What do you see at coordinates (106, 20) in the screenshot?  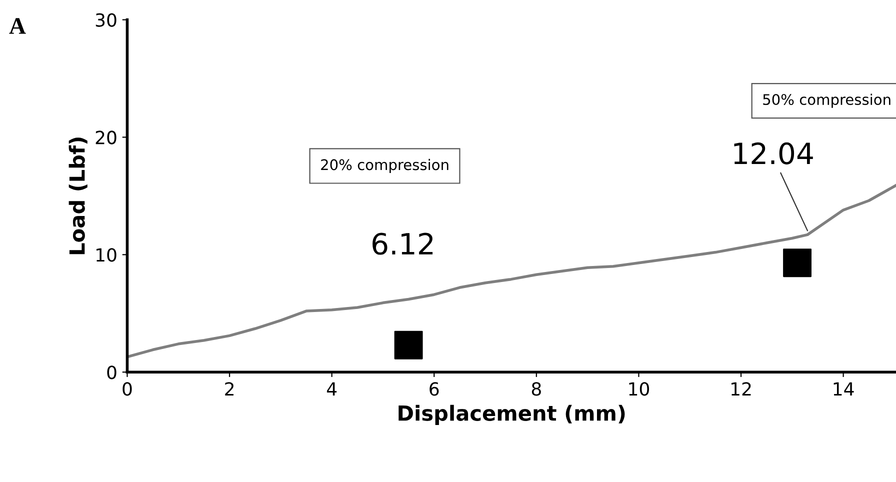 I see `y-tick-label: 30` at bounding box center [106, 20].